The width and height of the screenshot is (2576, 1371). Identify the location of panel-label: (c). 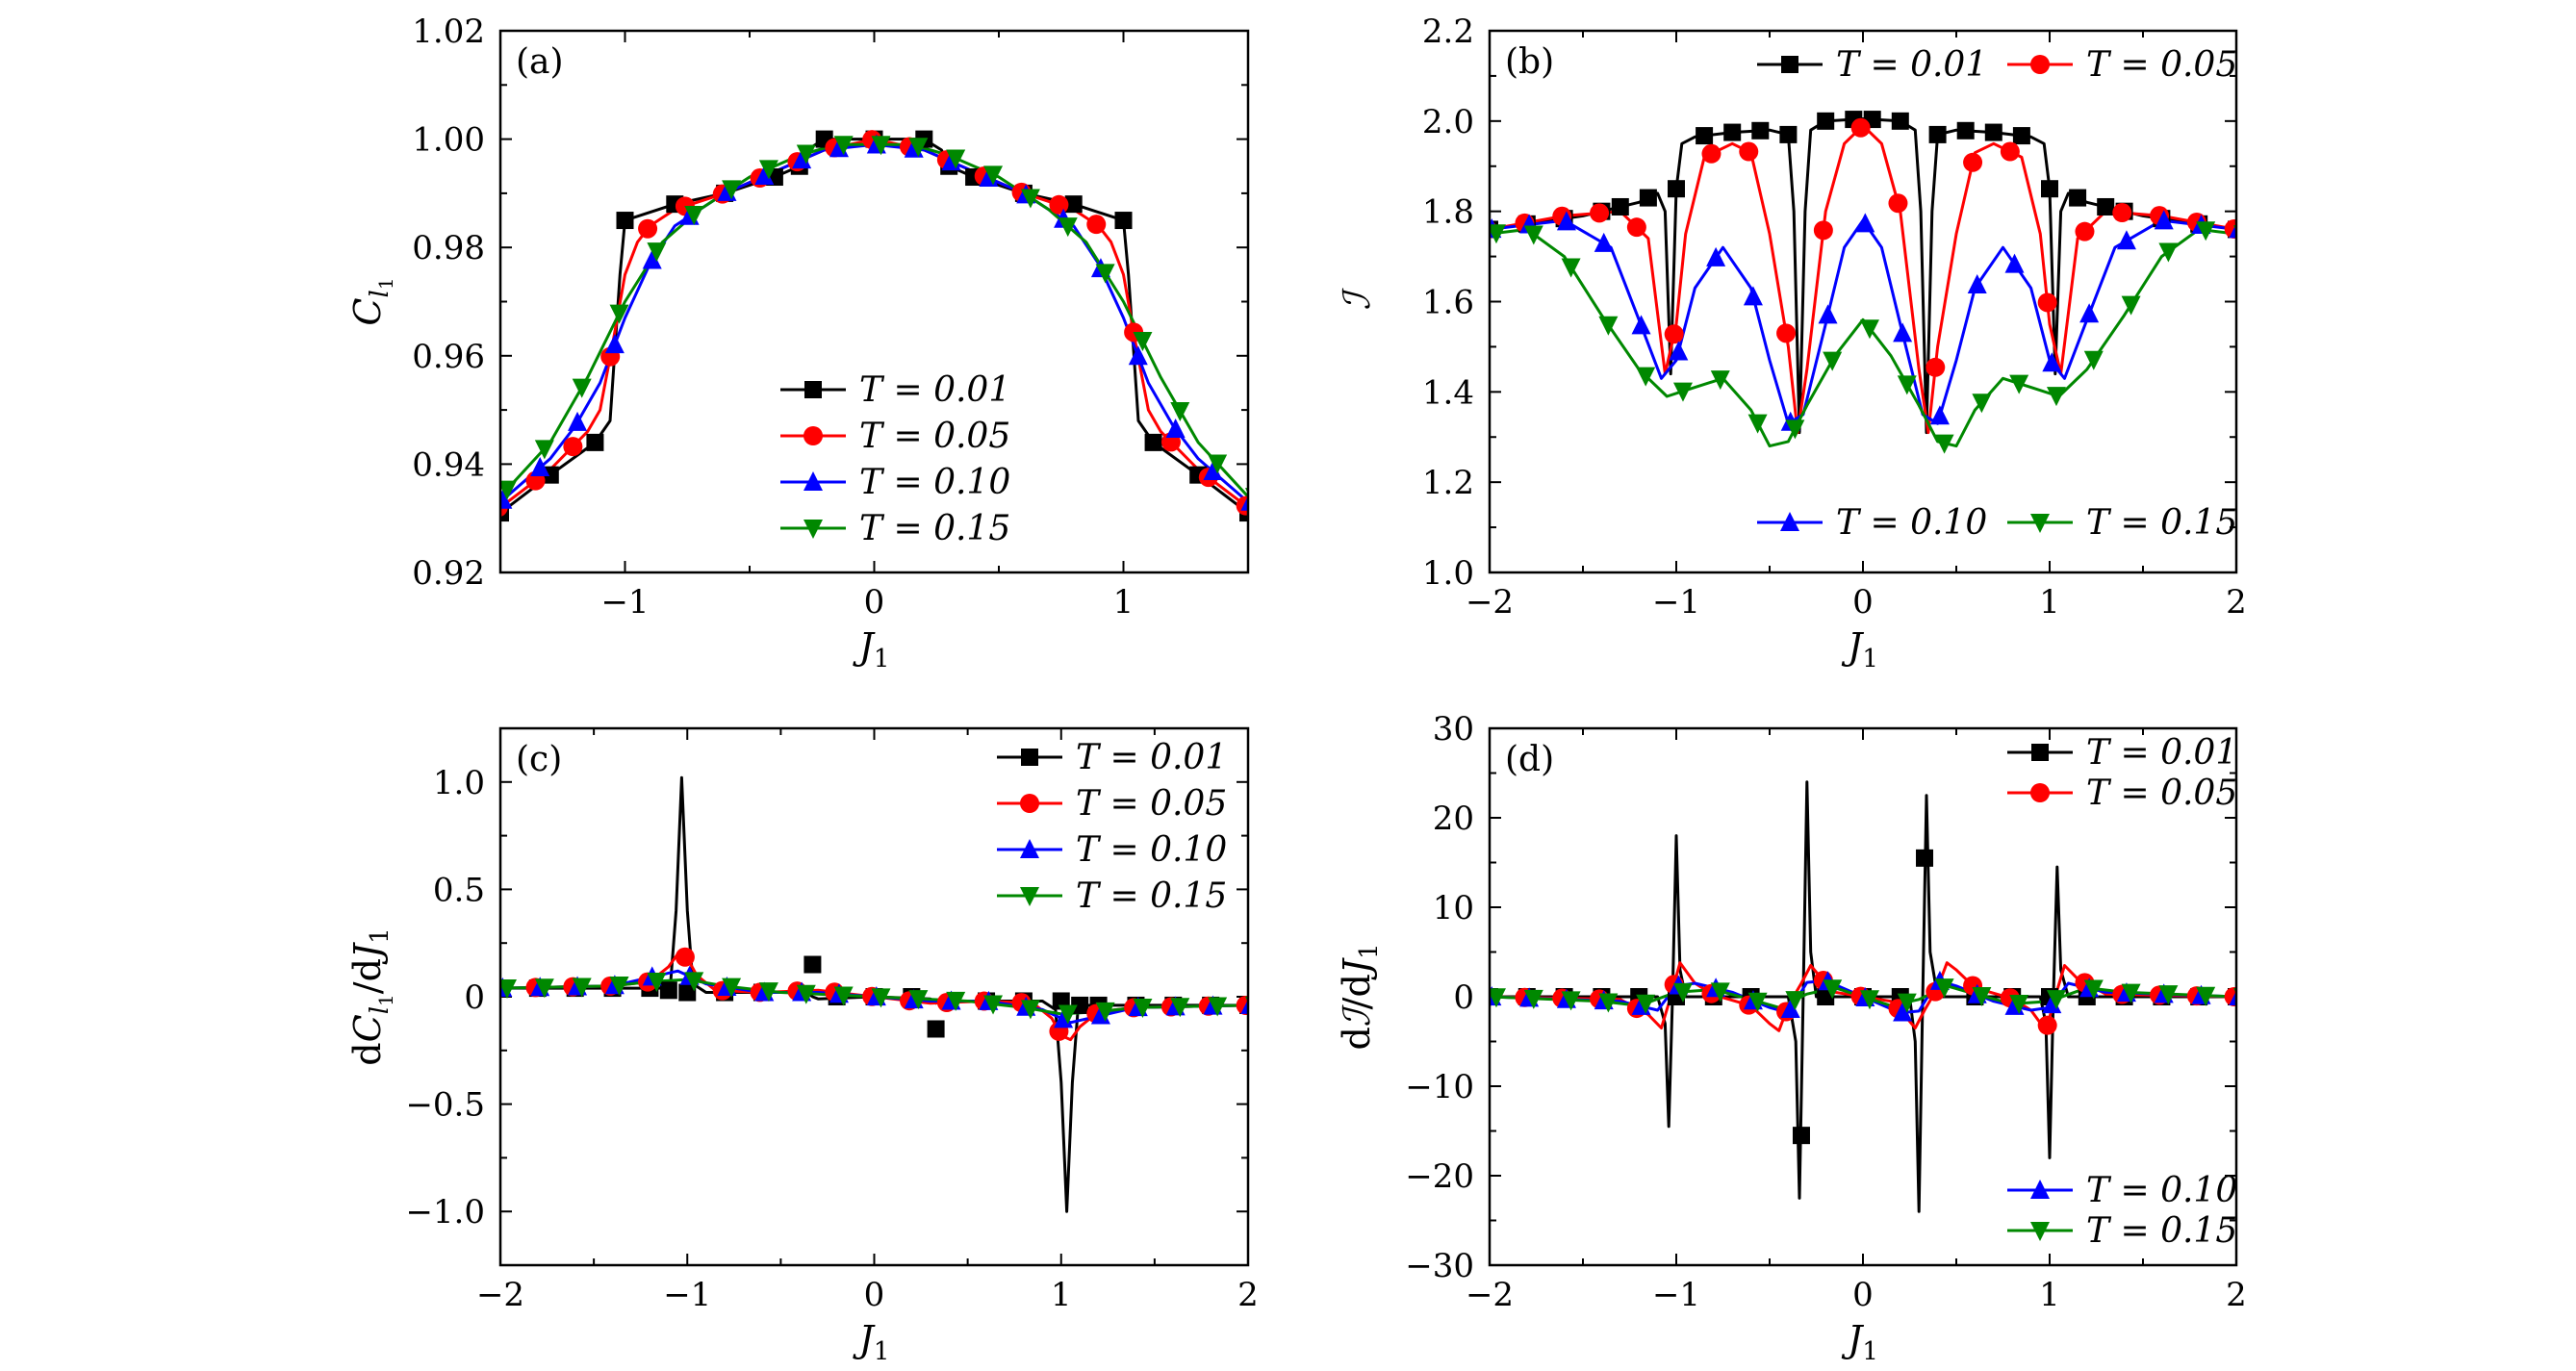
(539, 759).